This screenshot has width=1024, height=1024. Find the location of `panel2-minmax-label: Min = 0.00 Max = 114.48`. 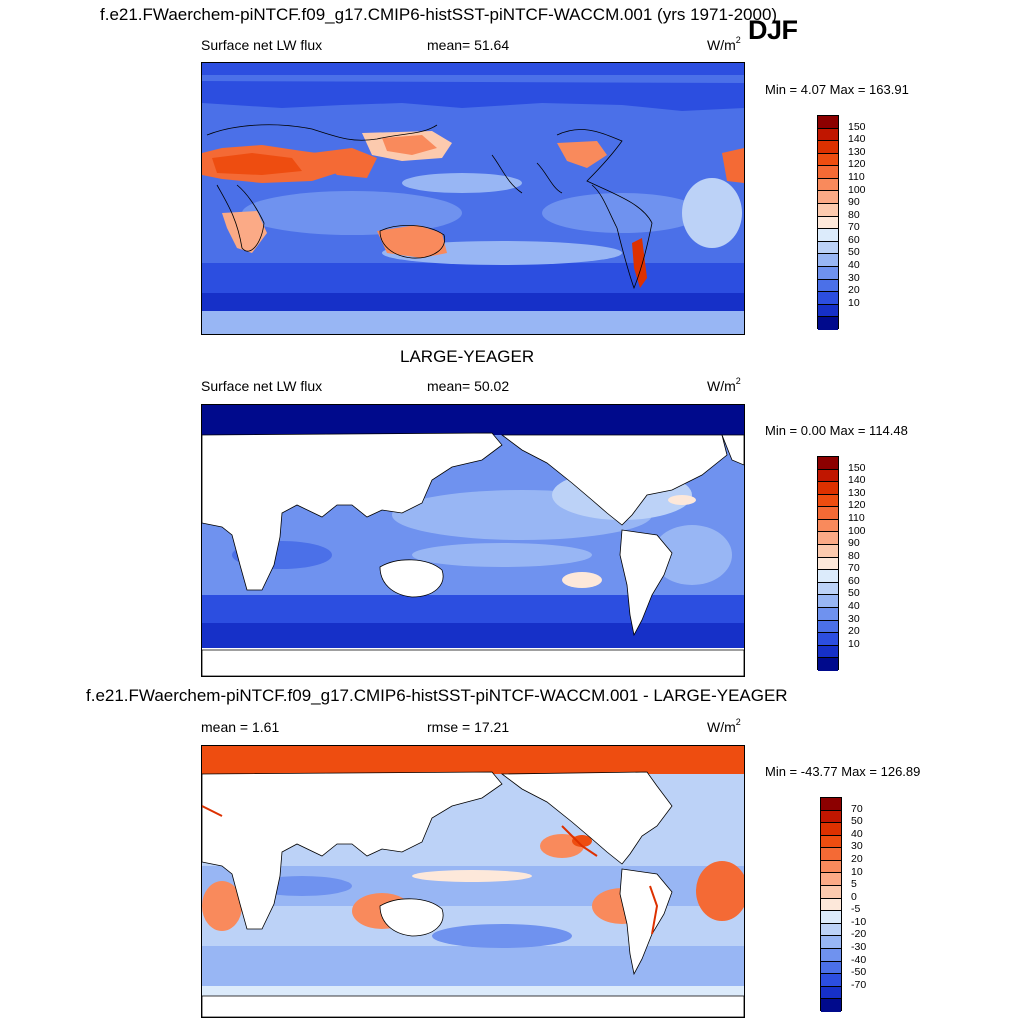

panel2-minmax-label: Min = 0.00 Max = 114.48 is located at coordinates (836, 430).